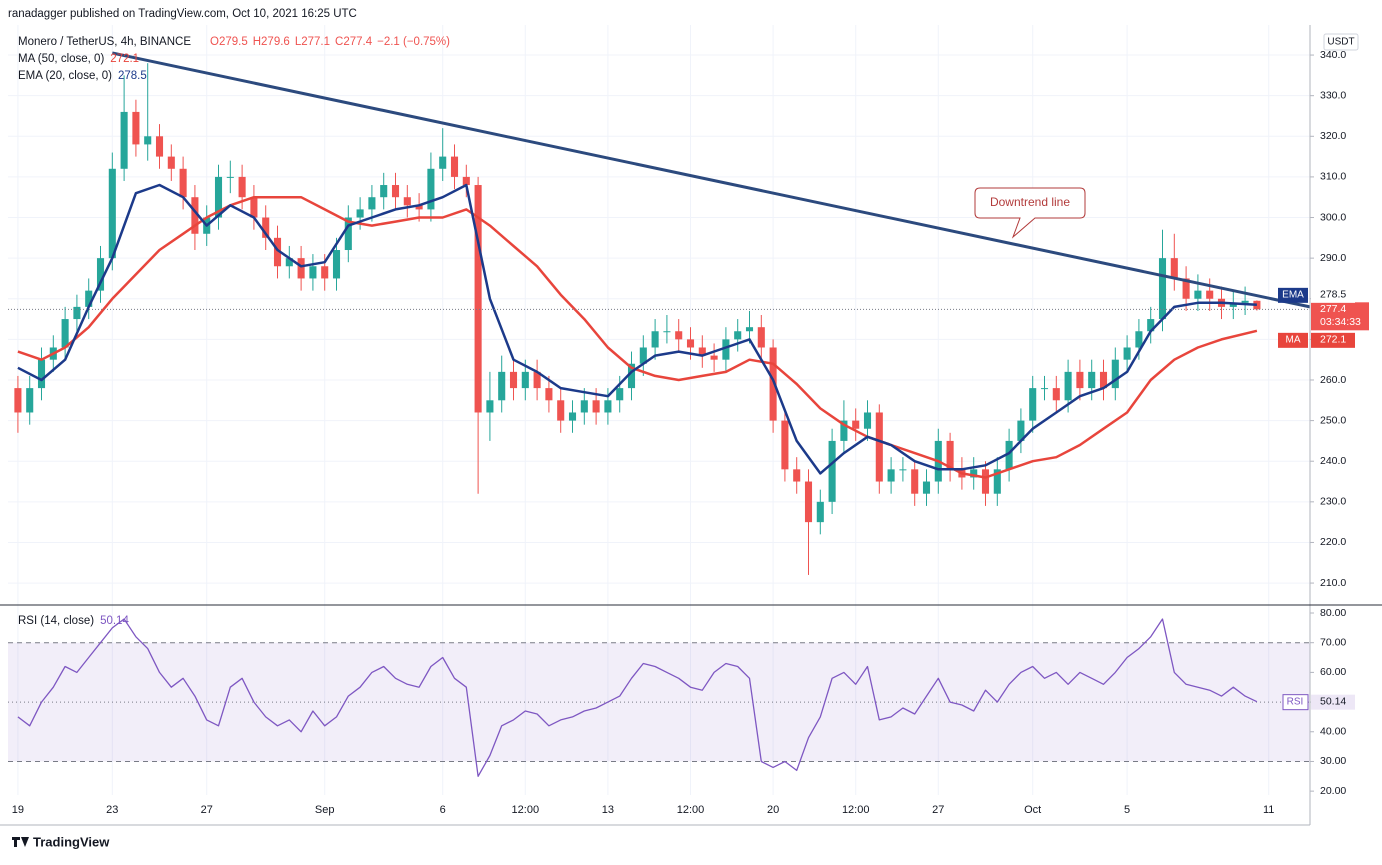 Image resolution: width=1382 pixels, height=865 pixels. I want to click on ohlc-value: L277.1, so click(312, 42).